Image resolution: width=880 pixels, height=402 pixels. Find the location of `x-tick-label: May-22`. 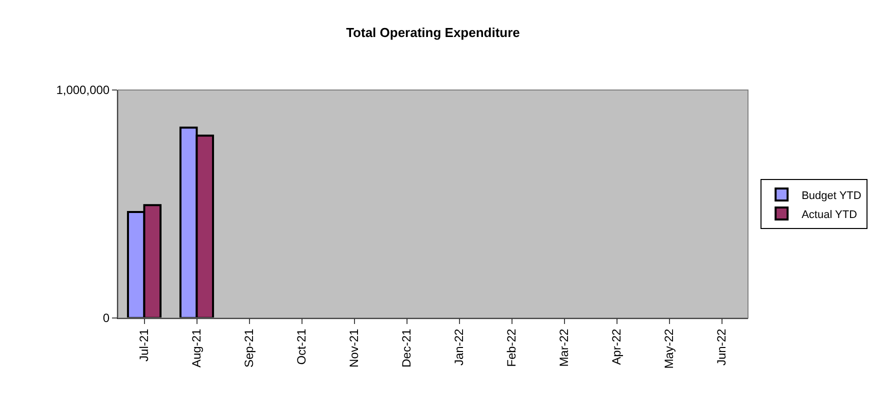

x-tick-label: May-22 is located at coordinates (669, 348).